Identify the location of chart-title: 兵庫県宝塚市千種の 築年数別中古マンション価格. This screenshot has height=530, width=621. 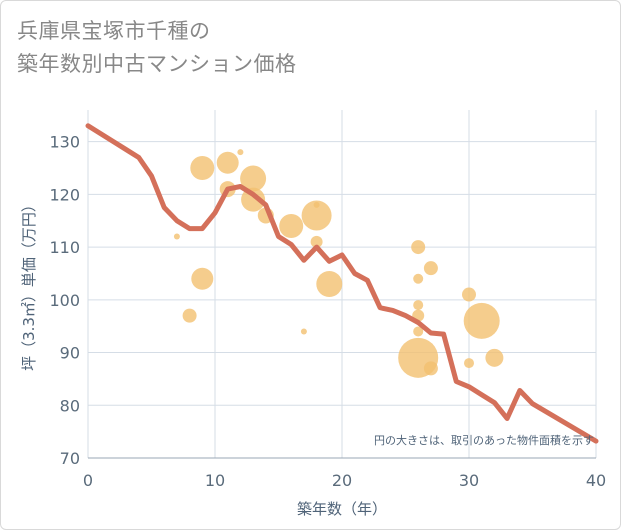
(157, 48).